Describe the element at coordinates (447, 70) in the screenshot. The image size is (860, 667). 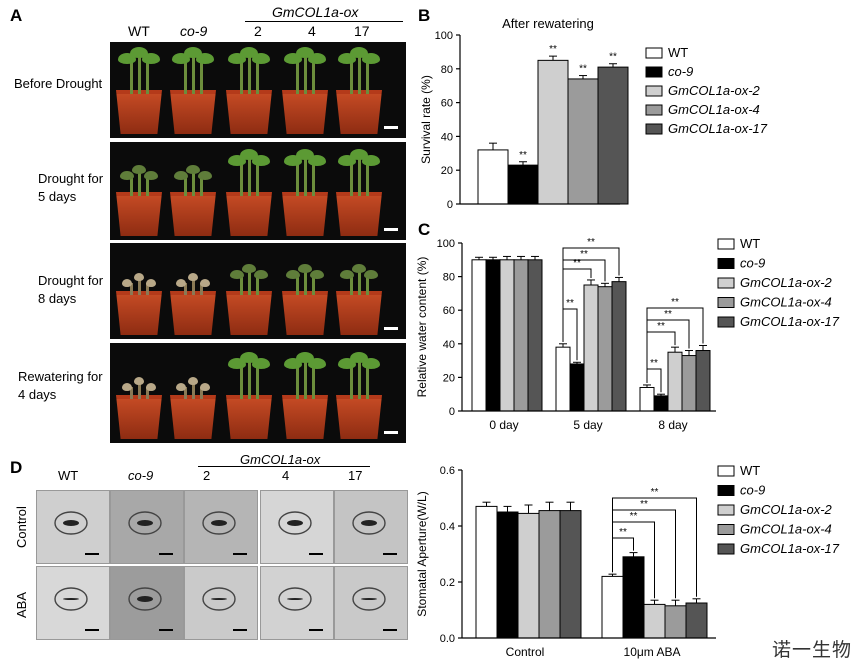
I see `y-tick-label: 80` at that location.